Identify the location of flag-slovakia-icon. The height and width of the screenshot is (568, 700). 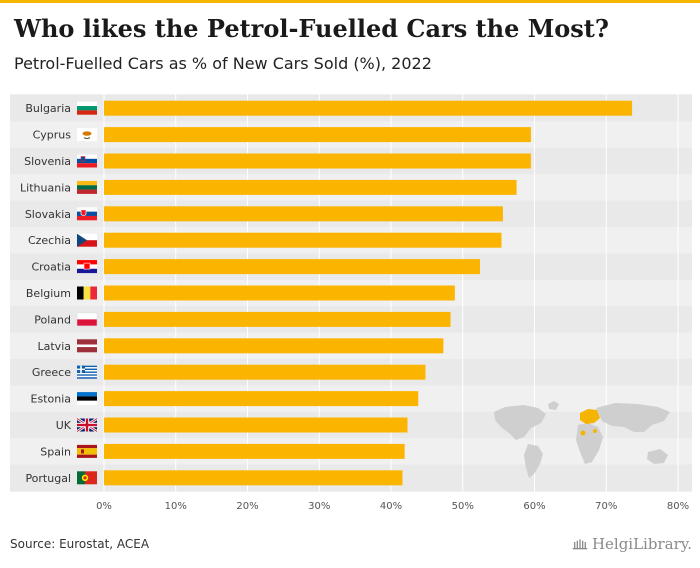
(87, 214).